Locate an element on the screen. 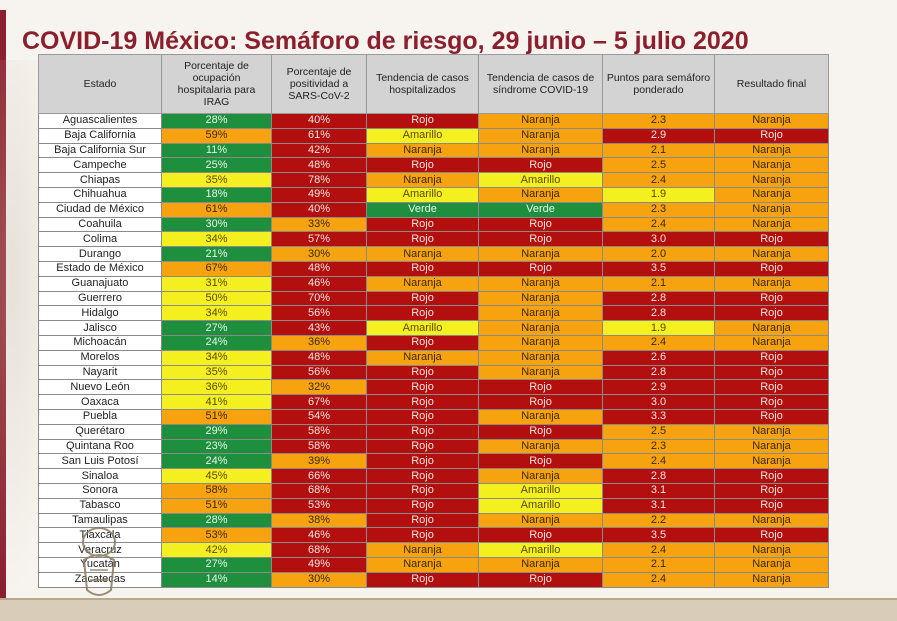  positividad-cell: 67% is located at coordinates (319, 402).